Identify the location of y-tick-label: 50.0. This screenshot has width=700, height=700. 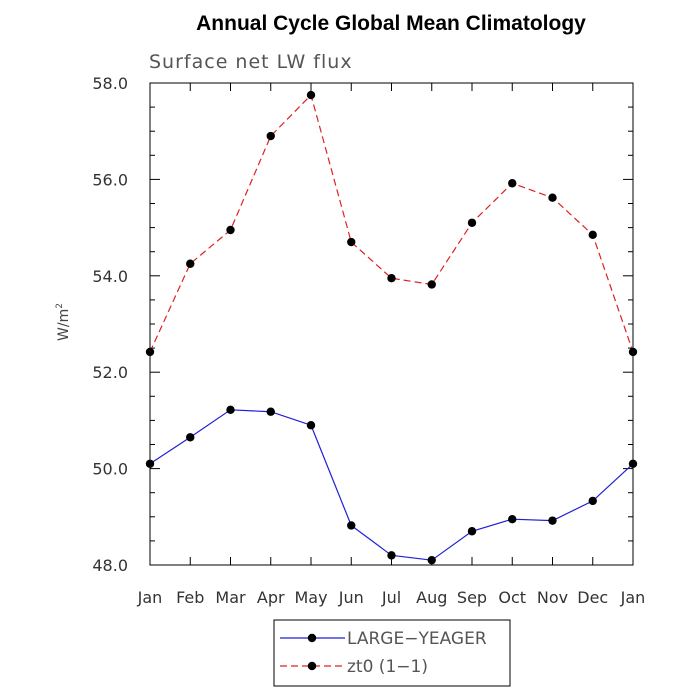
(110, 469).